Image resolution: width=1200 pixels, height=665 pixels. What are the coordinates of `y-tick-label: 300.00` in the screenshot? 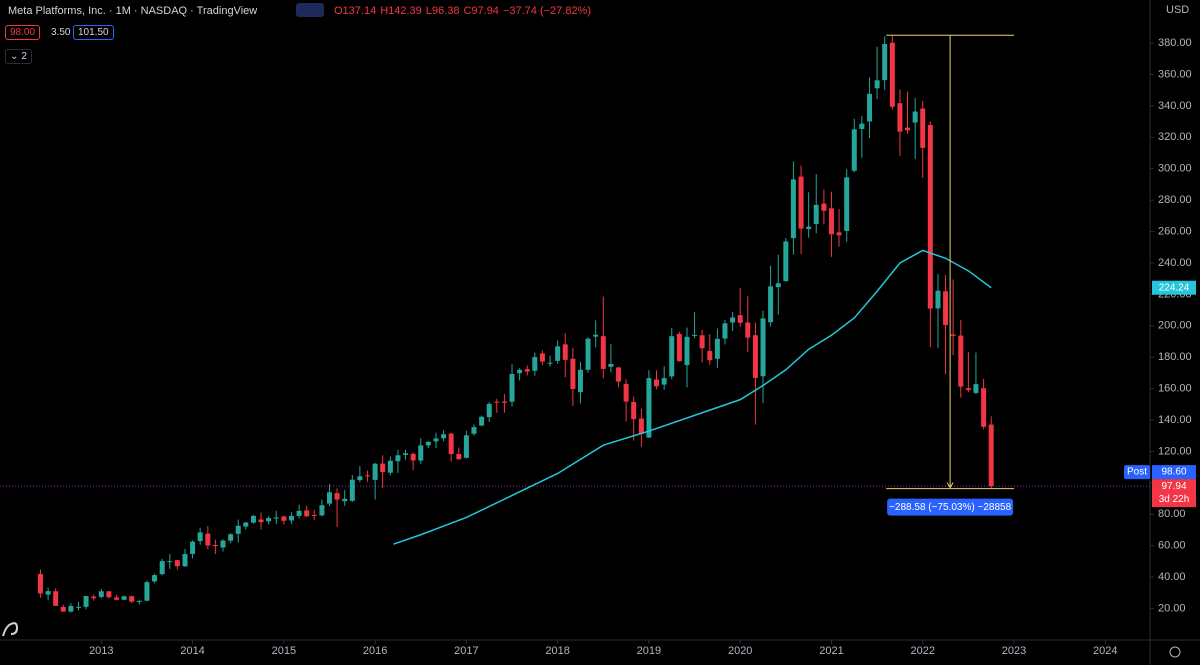 It's located at (1175, 169).